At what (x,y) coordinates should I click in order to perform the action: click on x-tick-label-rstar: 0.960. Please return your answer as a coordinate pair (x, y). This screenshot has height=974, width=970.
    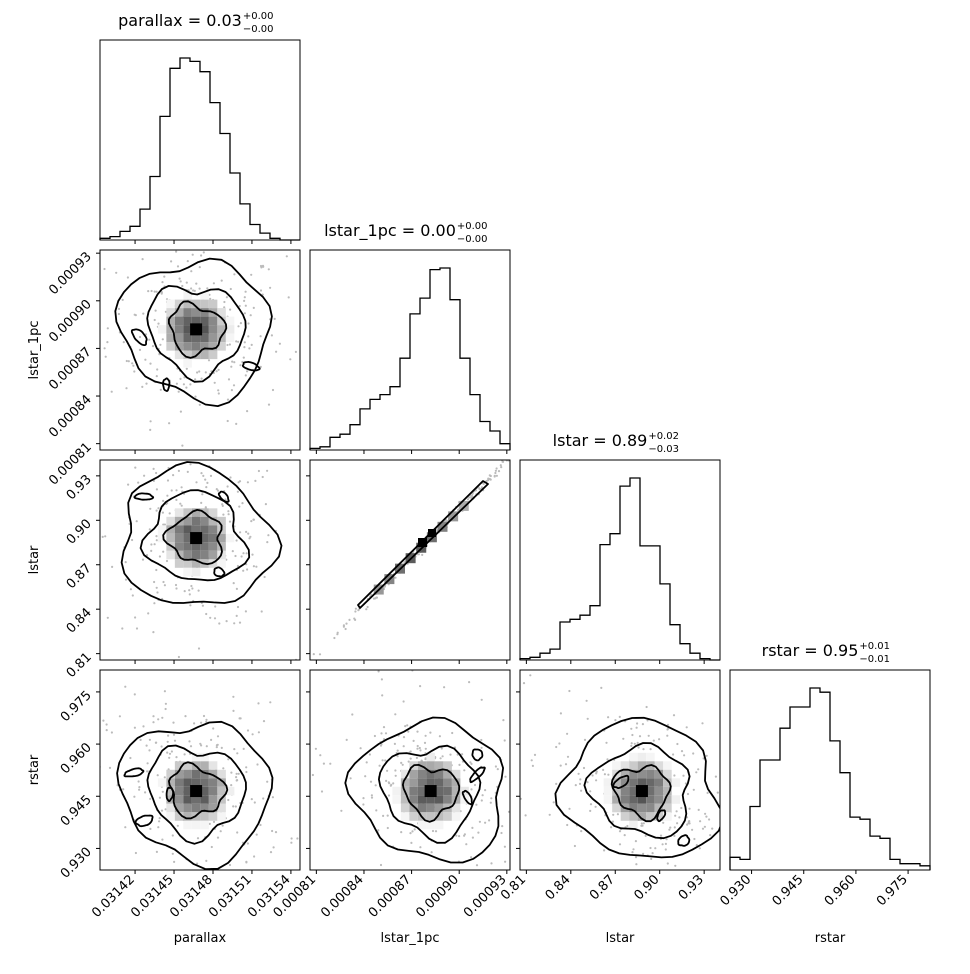
    Looking at the image, I should click on (840, 890).